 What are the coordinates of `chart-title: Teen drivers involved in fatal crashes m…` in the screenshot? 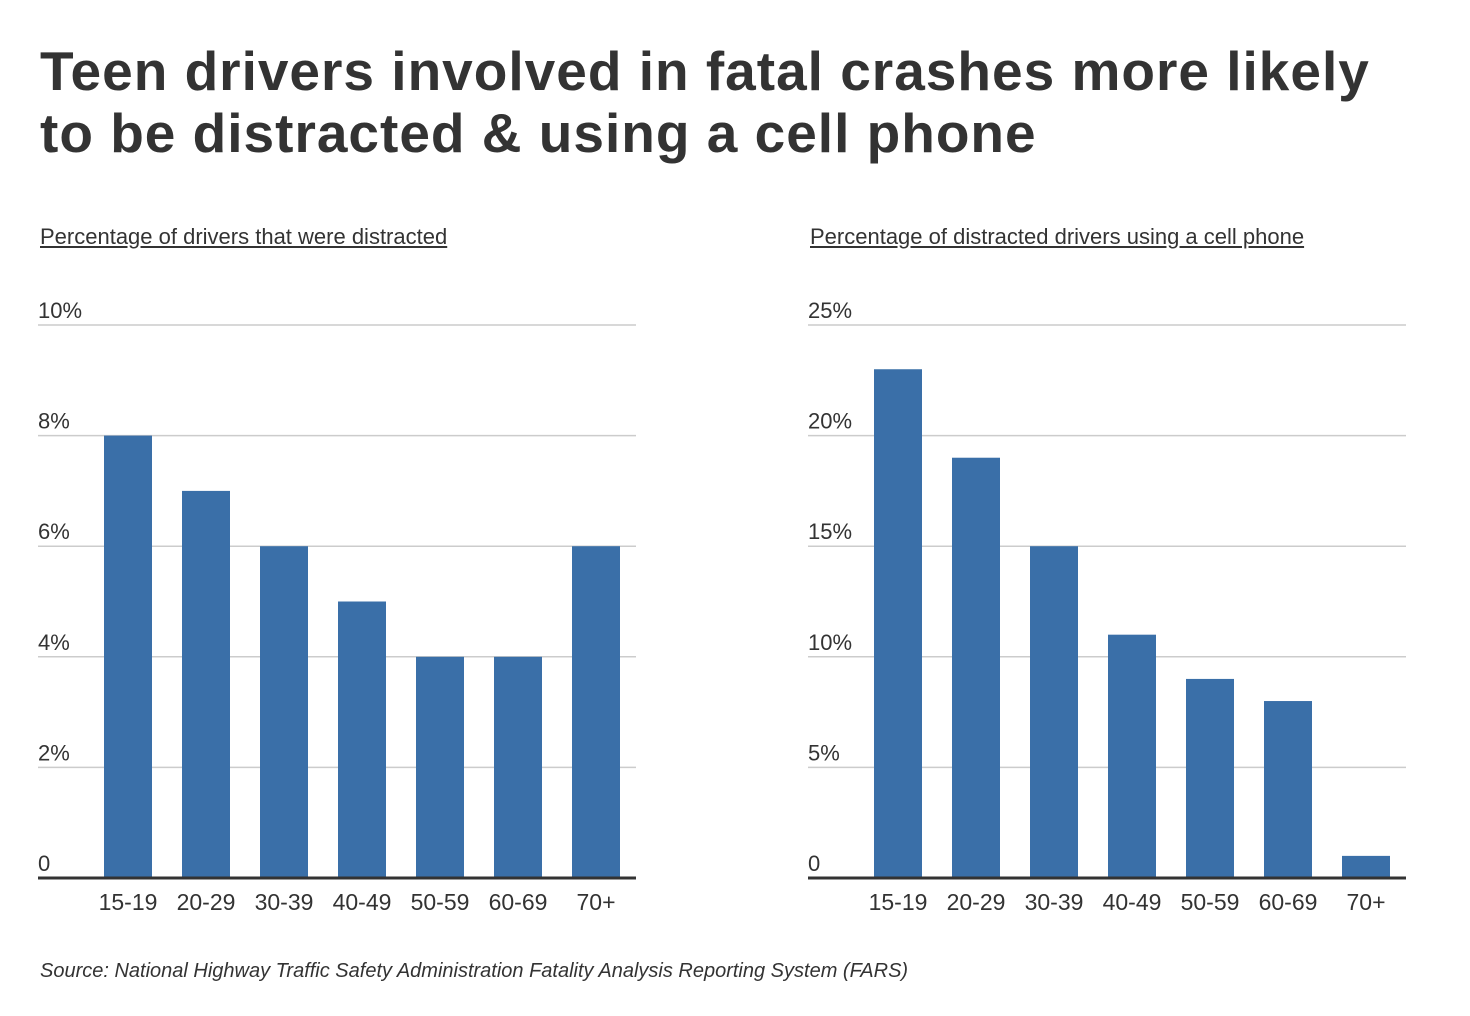 It's located at (705, 102).